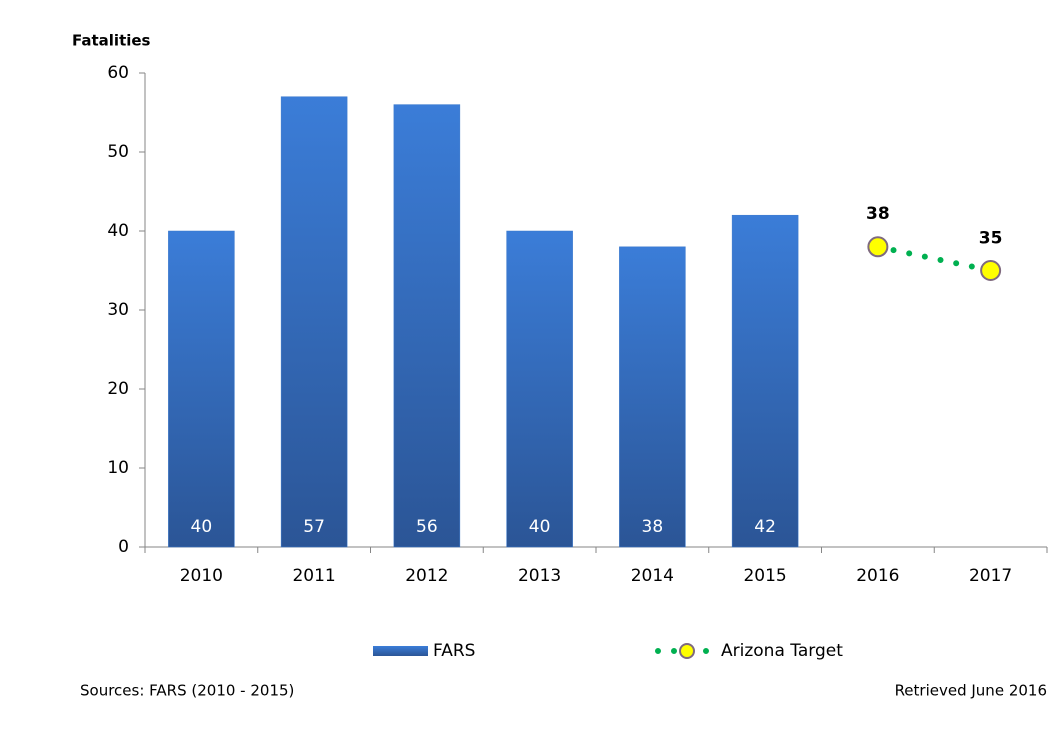 This screenshot has height=738, width=1057. Describe the element at coordinates (454, 651) in the screenshot. I see `legend-label: FARS` at that location.